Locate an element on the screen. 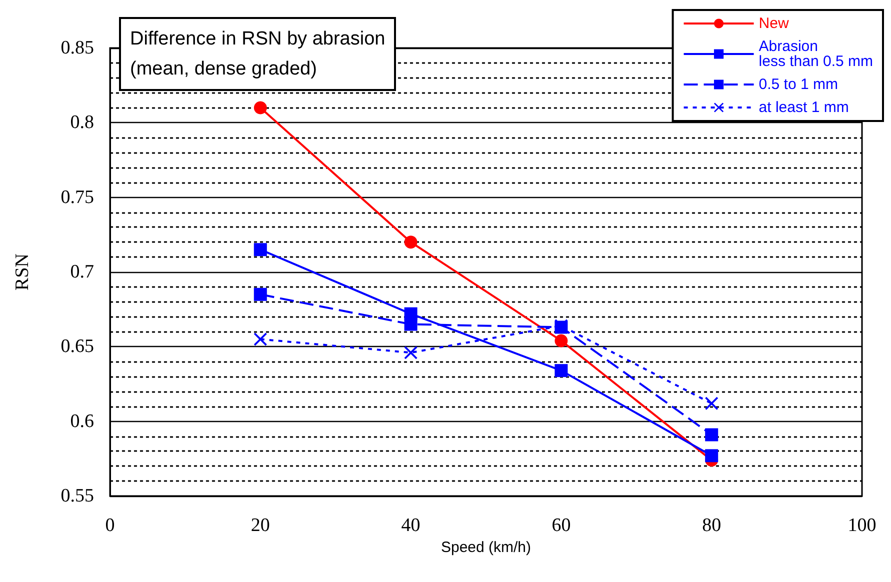 Image resolution: width=891 pixels, height=582 pixels. y-tick-label: 0.55 is located at coordinates (77, 496).